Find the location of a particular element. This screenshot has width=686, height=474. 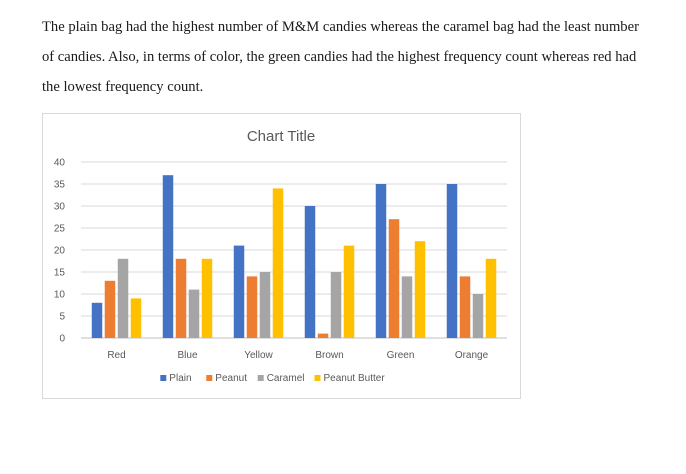

legend-item: Caramel is located at coordinates (281, 378).